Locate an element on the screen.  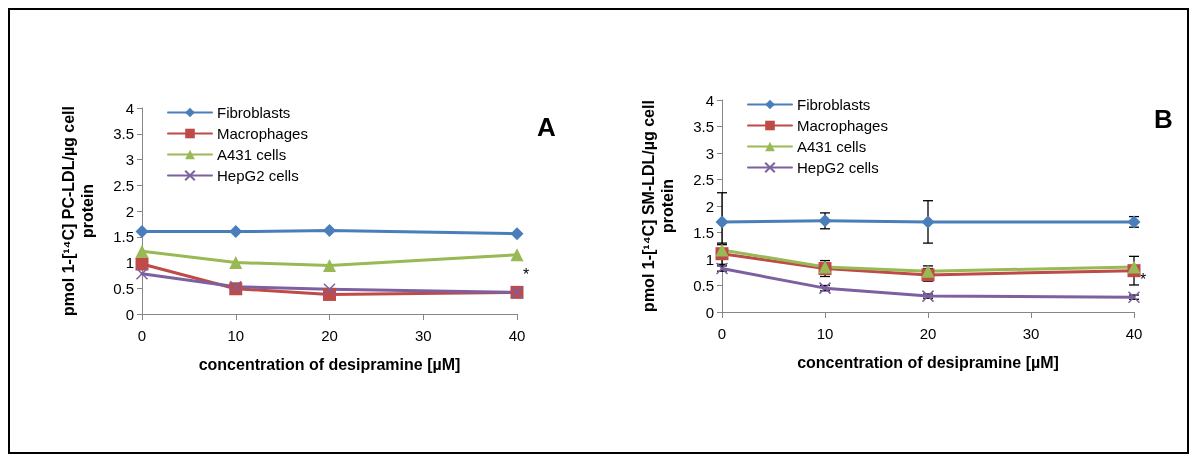
y-axis-title: pmol 1-[¹⁴C] SM-LDL/µg cell protein is located at coordinates (658, 206).